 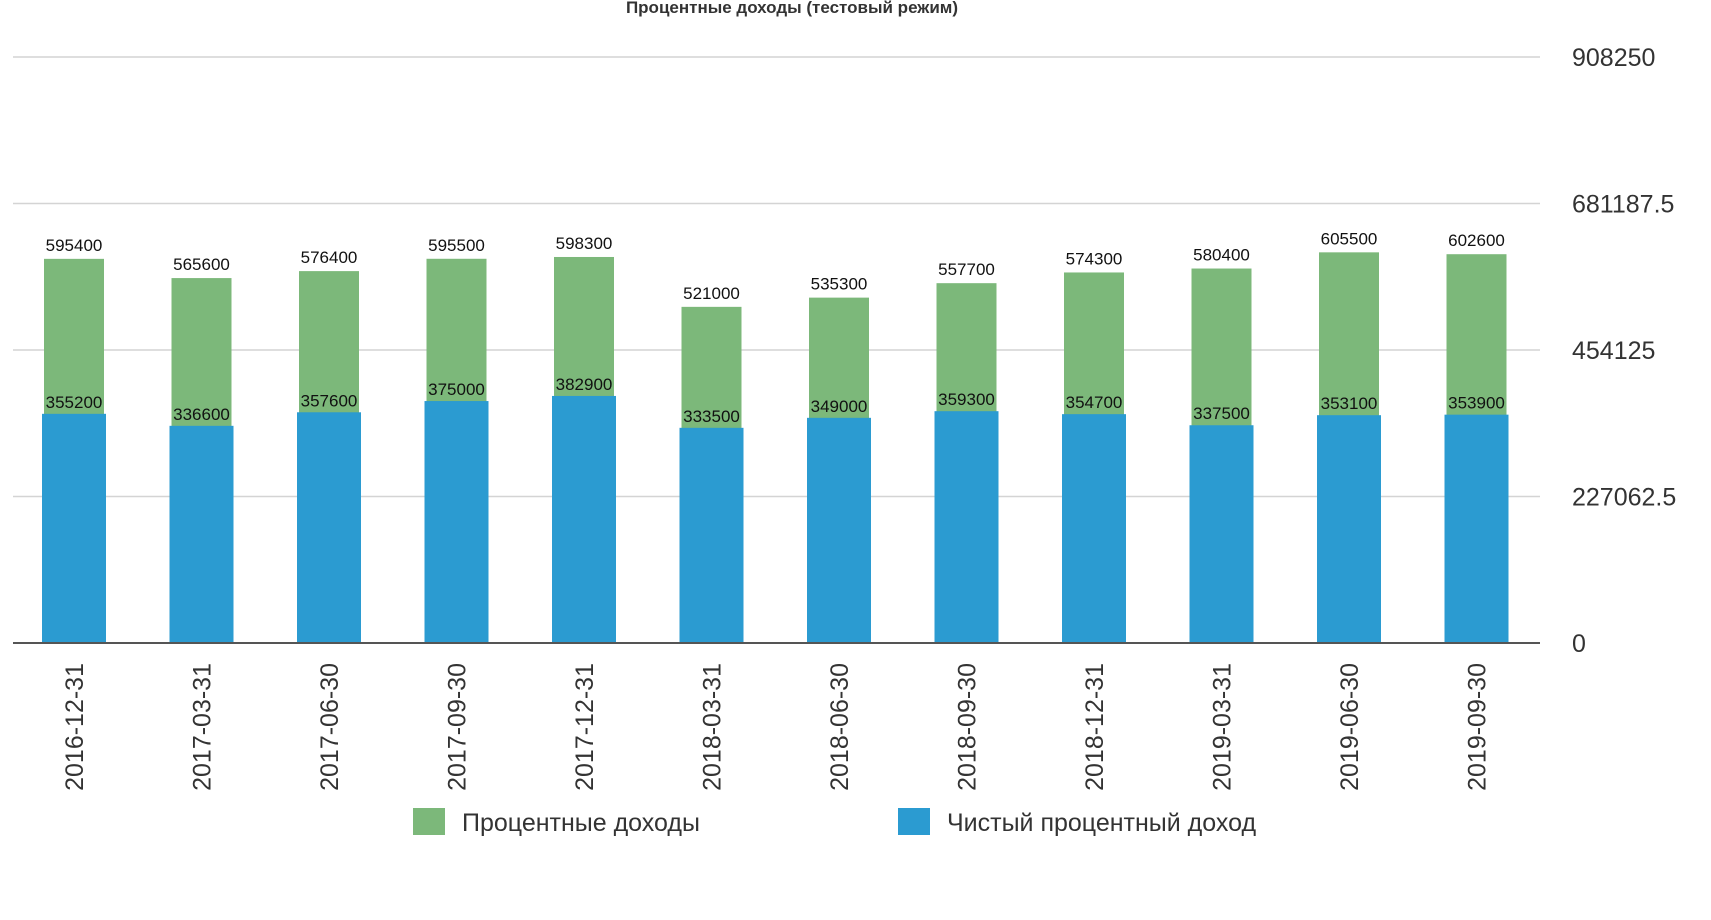 What do you see at coordinates (711, 416) in the screenshot?
I see `data-label: 333500` at bounding box center [711, 416].